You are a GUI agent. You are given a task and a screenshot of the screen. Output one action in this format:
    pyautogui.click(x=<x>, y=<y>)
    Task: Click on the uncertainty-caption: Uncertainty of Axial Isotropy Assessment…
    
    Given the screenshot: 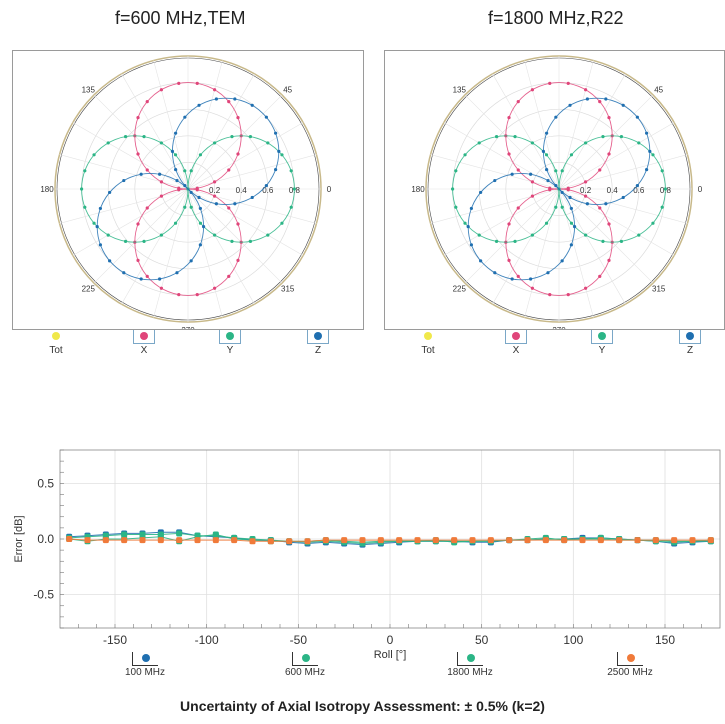 What is the action you would take?
    pyautogui.click(x=362, y=706)
    